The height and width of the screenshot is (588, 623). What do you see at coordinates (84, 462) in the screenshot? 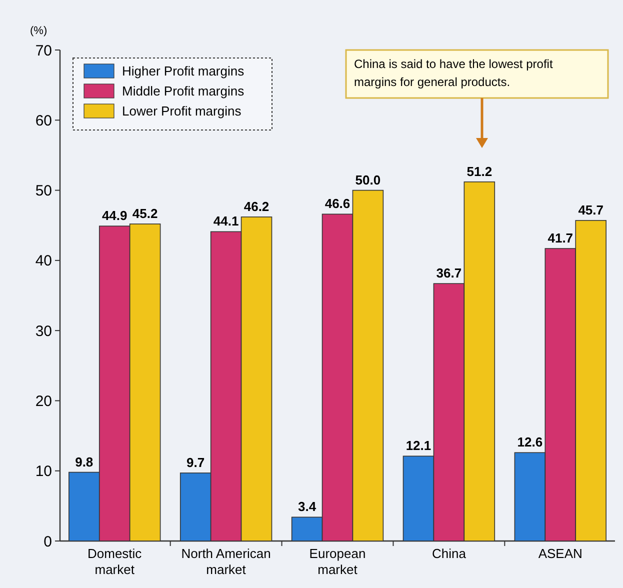
I see `data-label: 9.8` at bounding box center [84, 462].